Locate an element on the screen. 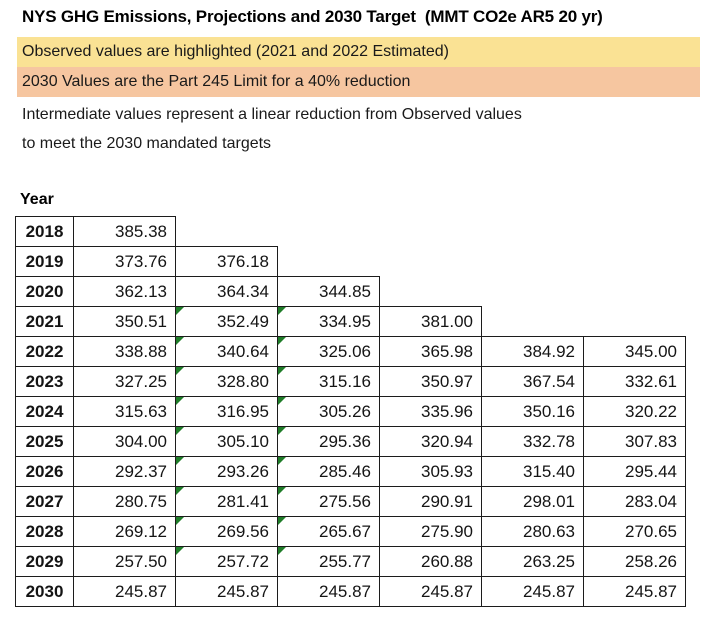  table-row: 2026 292.37 293.26 285.46 305.93 315.40 295.44 is located at coordinates (350, 471).